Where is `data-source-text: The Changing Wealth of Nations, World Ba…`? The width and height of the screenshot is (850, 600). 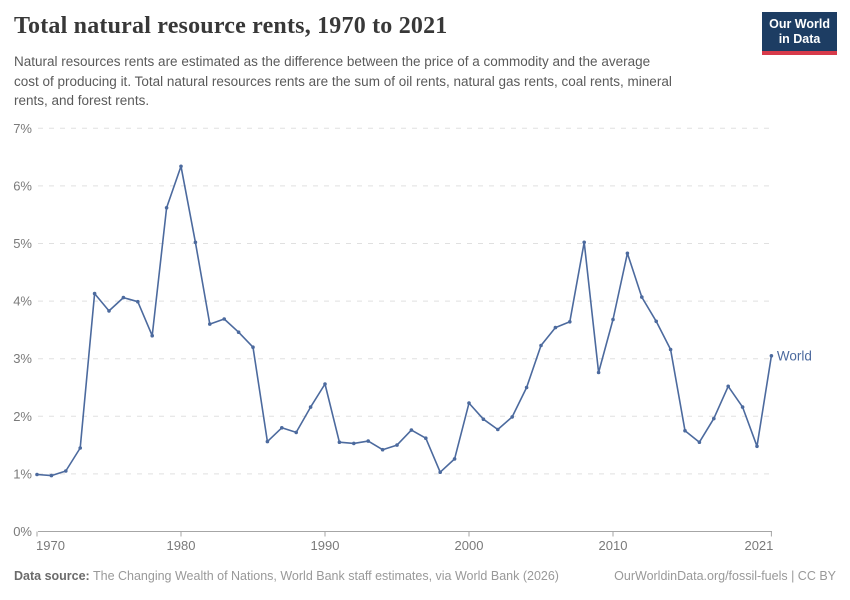
data-source-text: The Changing Wealth of Nations, World Ba… is located at coordinates (325, 576).